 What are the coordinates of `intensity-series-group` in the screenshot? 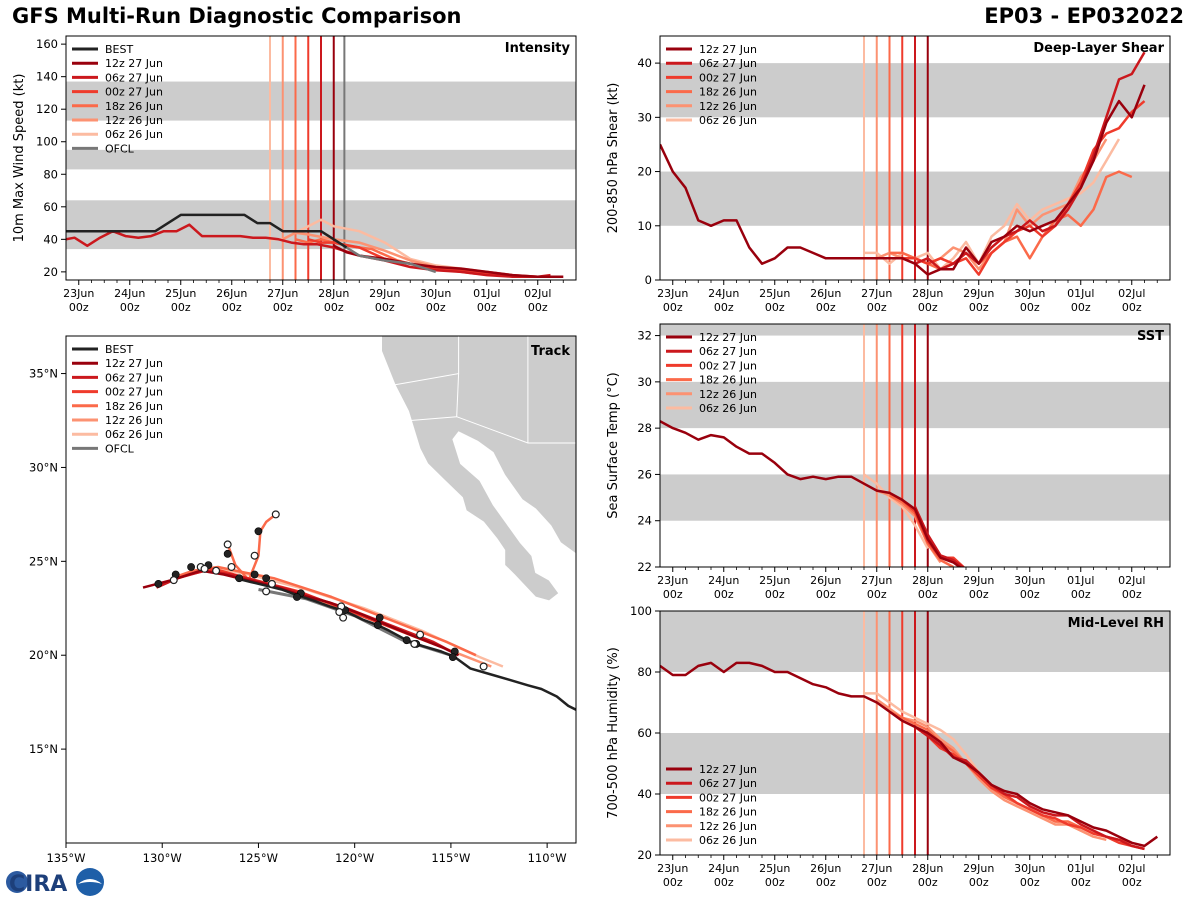 It's located at (315, 245).